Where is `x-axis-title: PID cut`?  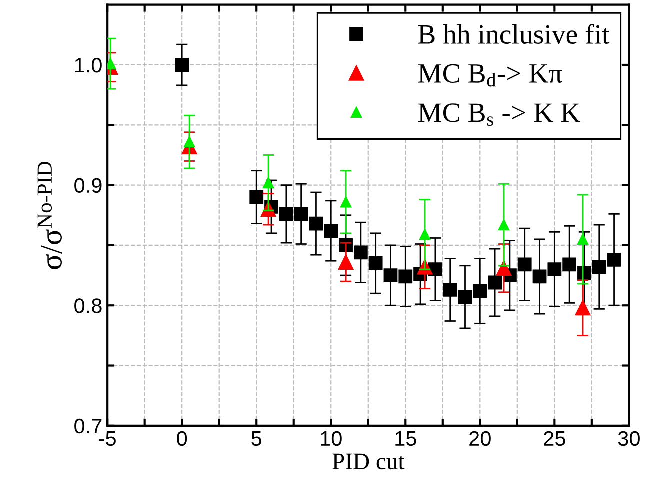 x-axis-title: PID cut is located at coordinates (368, 462).